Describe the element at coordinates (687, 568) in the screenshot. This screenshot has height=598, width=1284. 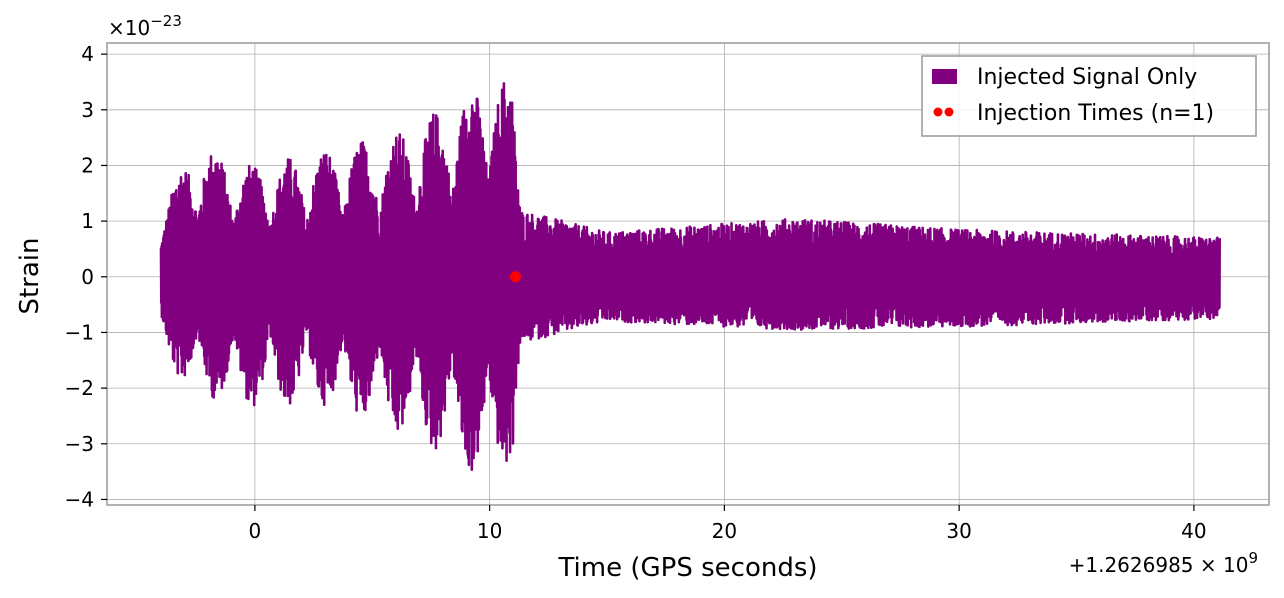
I see `x-axis-label: Time (GPS seconds)` at that location.